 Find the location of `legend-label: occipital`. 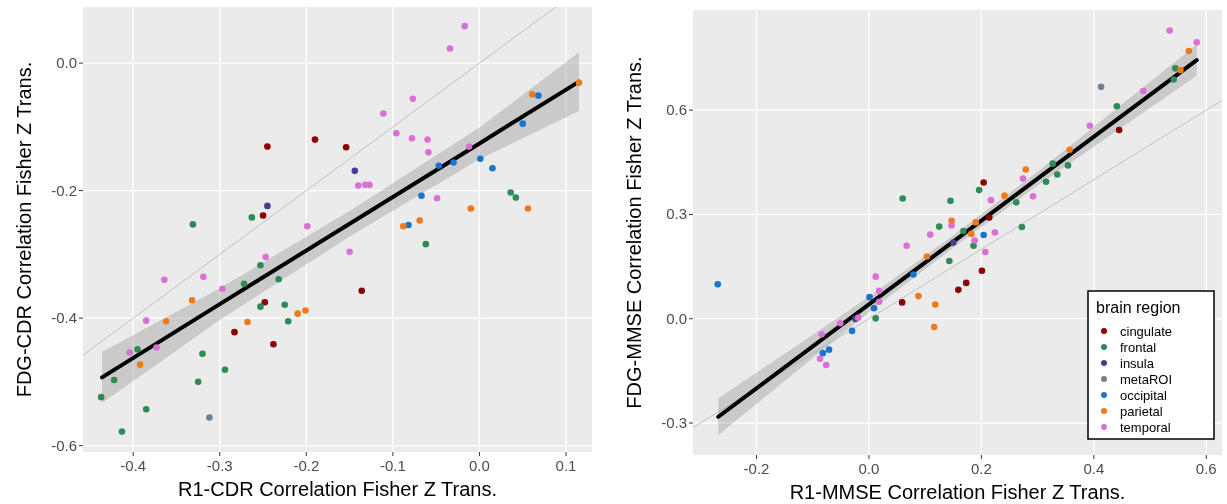

legend-label: occipital is located at coordinates (1144, 395).